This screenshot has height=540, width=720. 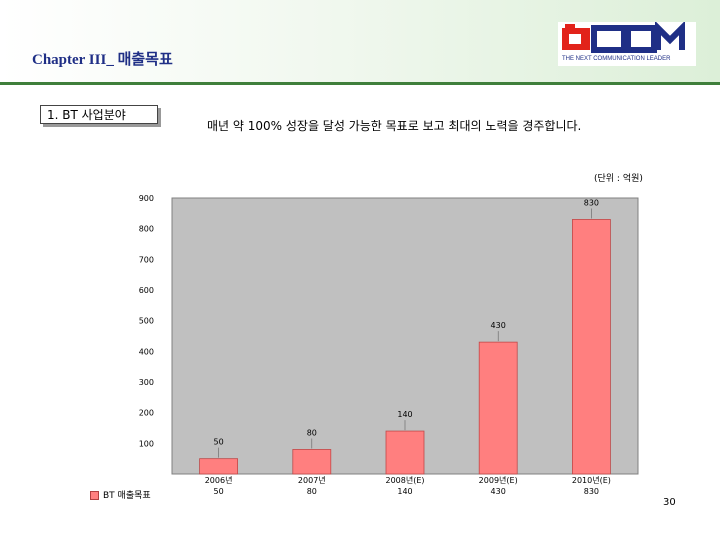 What do you see at coordinates (127, 496) in the screenshot?
I see `legend-label: BT 매출목표` at bounding box center [127, 496].